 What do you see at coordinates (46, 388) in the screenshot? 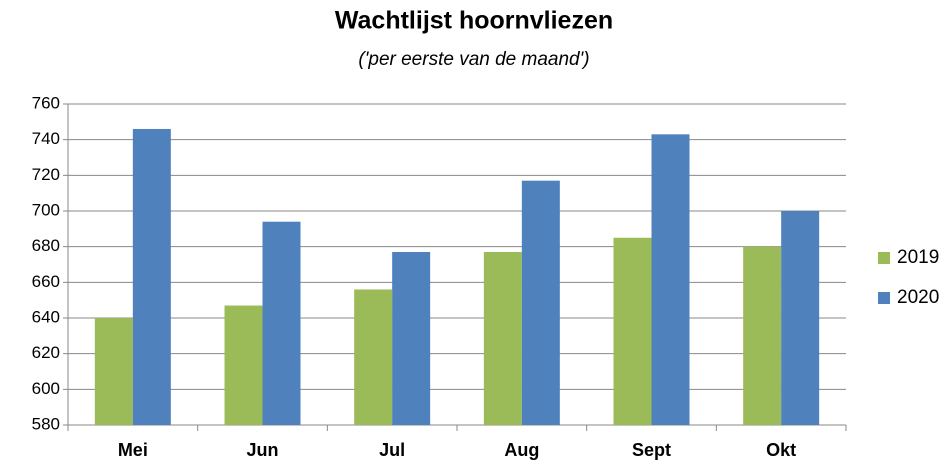
I see `y-tick-label: 600` at bounding box center [46, 388].